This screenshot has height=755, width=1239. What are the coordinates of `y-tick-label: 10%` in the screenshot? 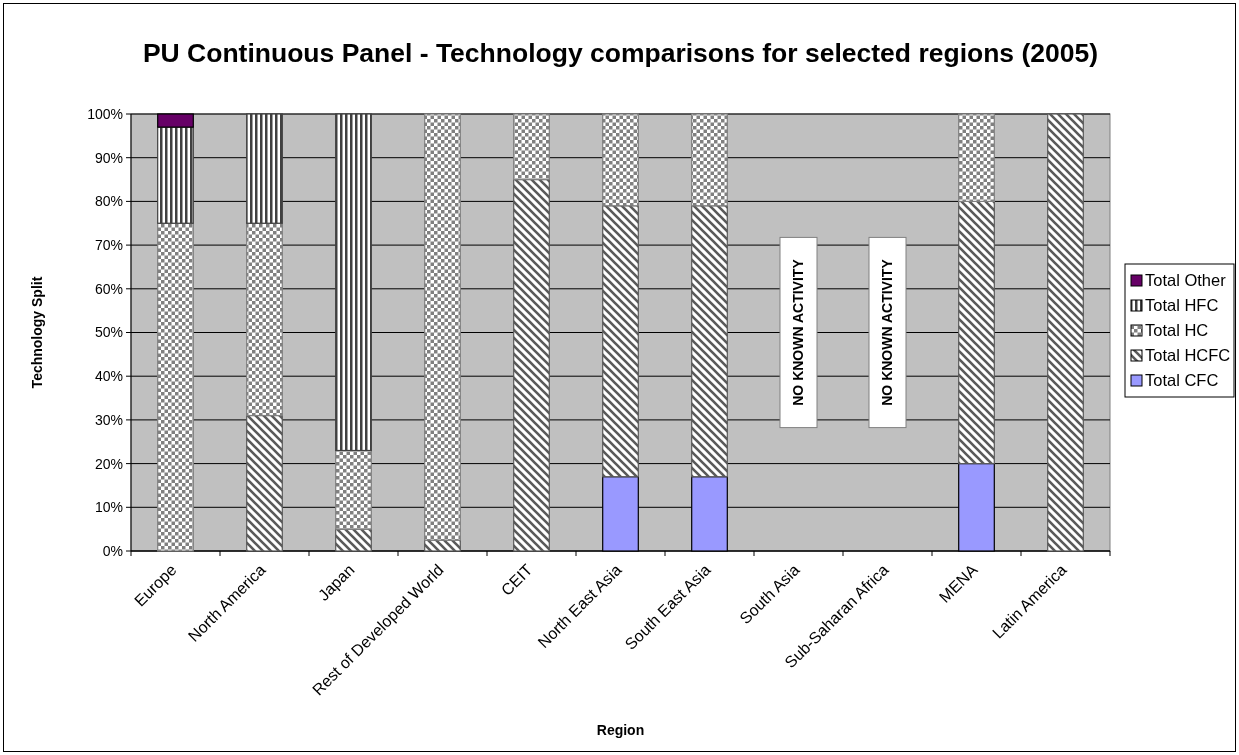 It's located at (108, 507).